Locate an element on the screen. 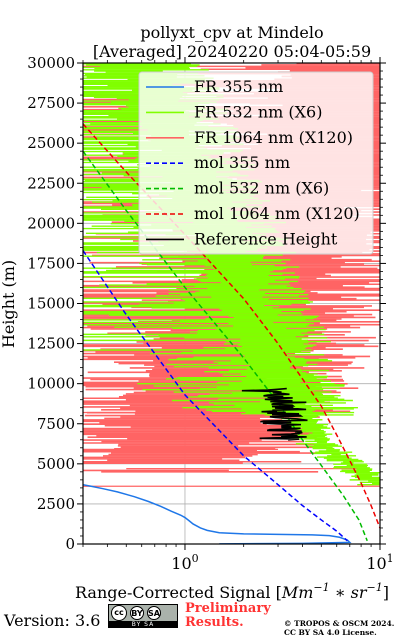 This screenshot has width=400, height=640. copyright-line-2: CC BY SA 4.0 License. is located at coordinates (330, 632).